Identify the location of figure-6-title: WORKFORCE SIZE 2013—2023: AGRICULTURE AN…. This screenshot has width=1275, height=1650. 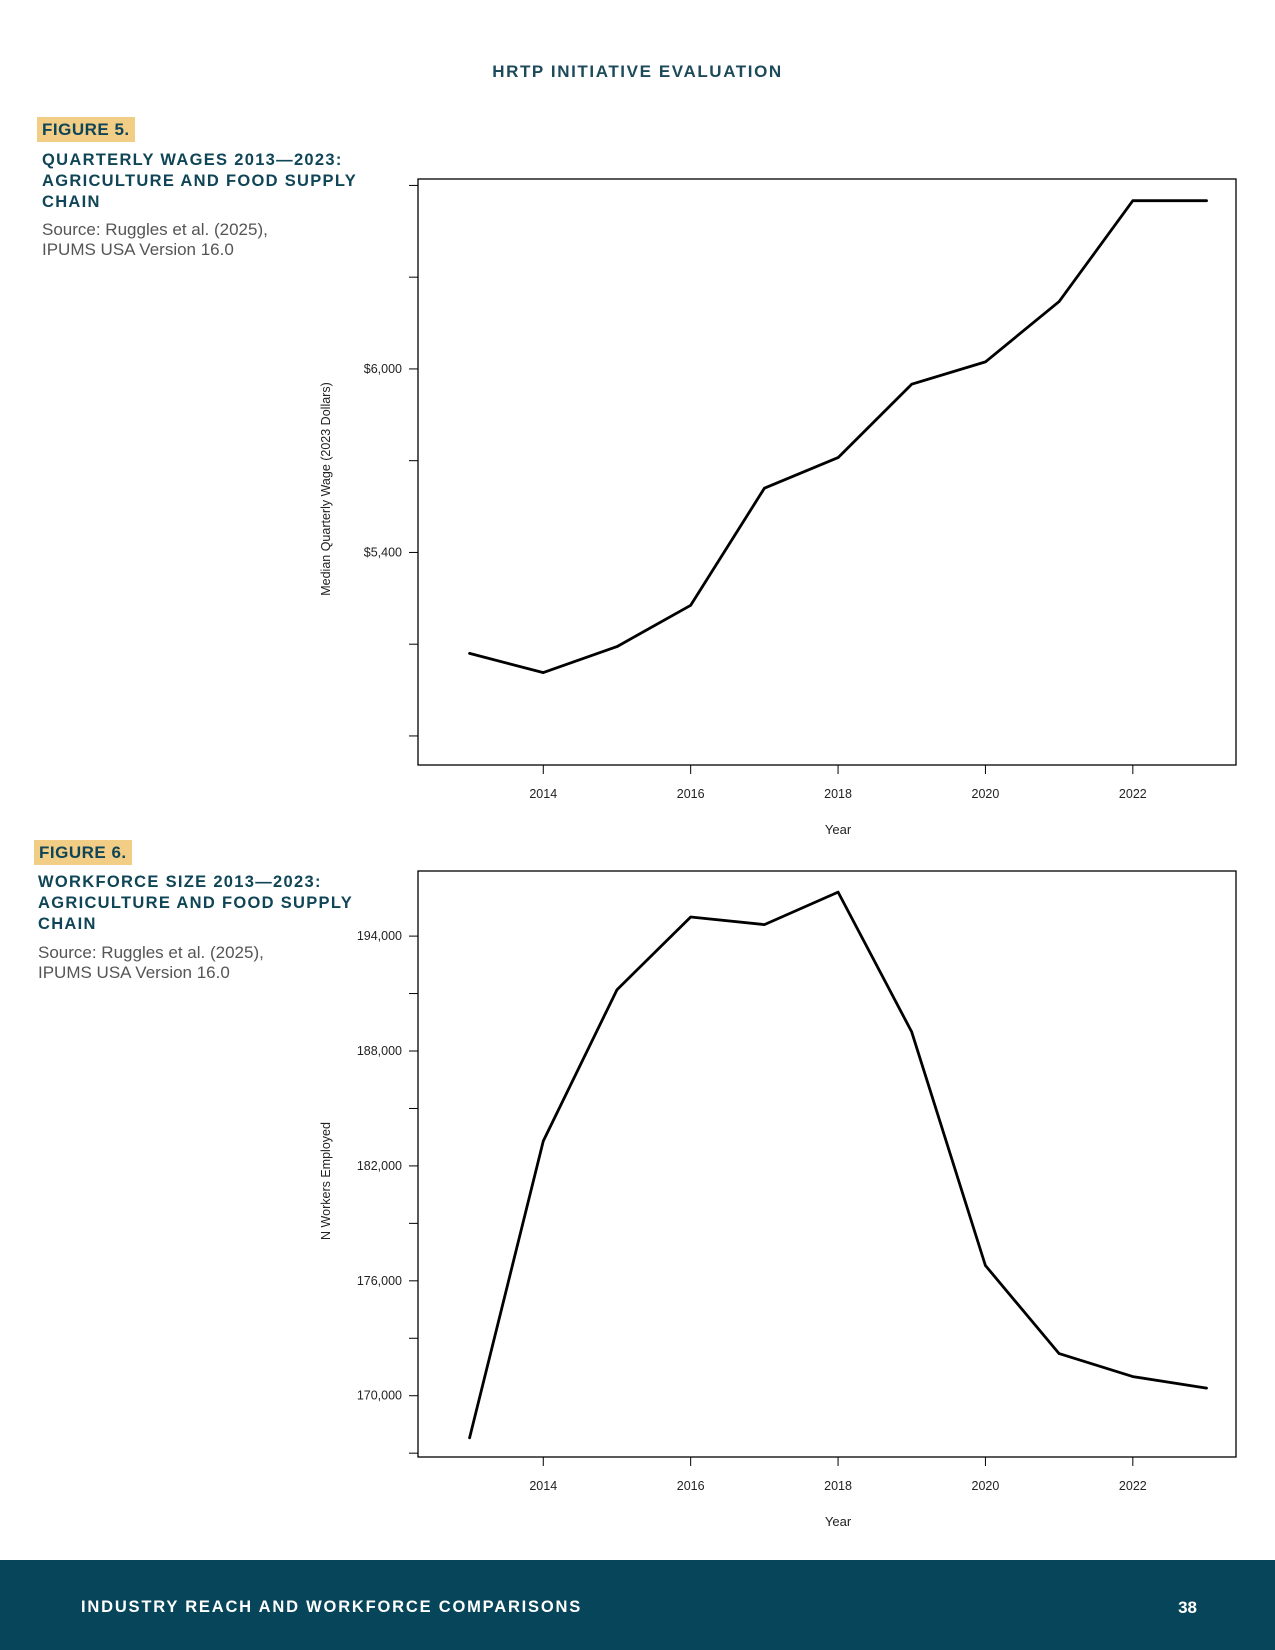
(195, 903).